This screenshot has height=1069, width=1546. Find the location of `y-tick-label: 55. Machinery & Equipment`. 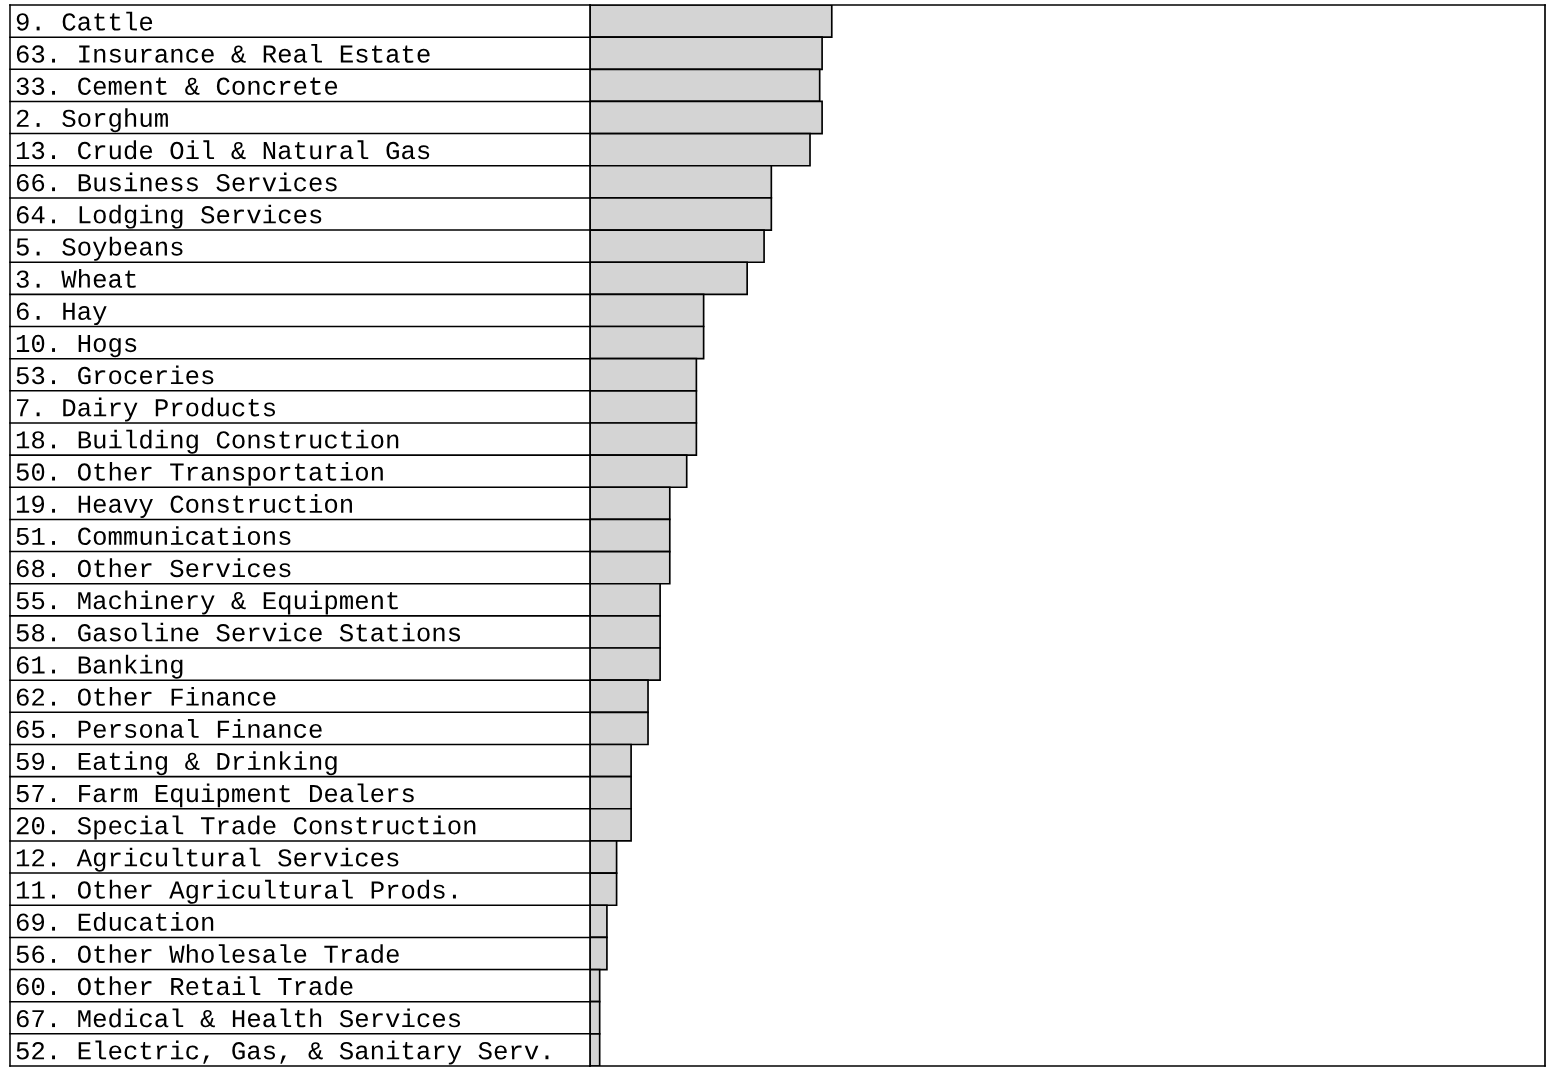

y-tick-label: 55. Machinery & Equipment is located at coordinates (207, 602).